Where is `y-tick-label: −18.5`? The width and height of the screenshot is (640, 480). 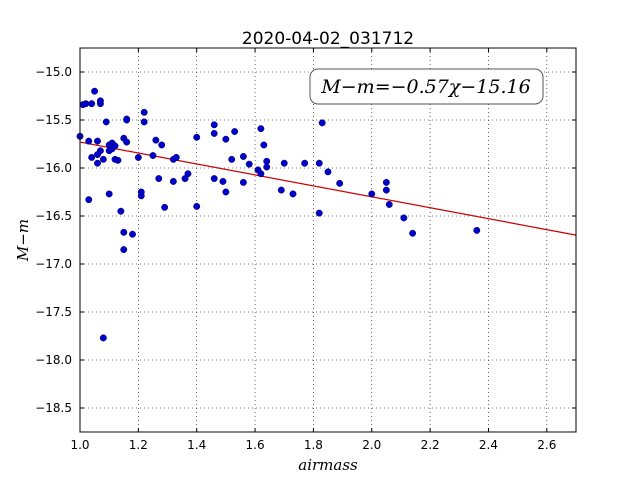 y-tick-label: −18.5 is located at coordinates (53, 408).